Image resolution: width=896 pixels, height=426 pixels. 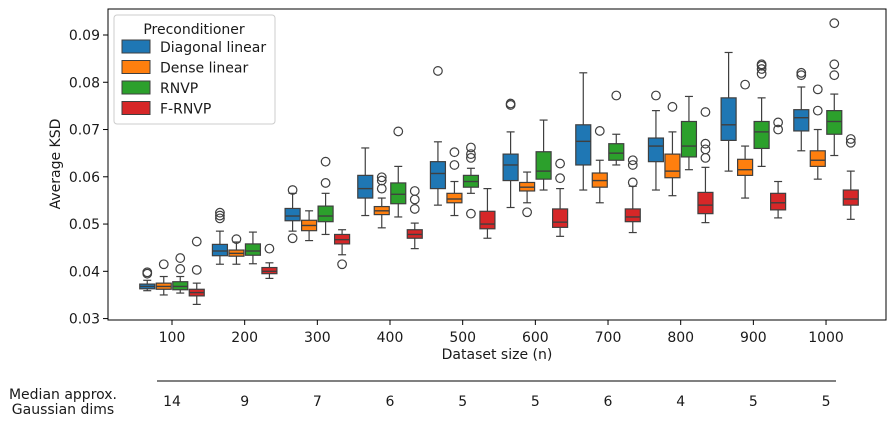 I want to click on legend-title: Preconditioner, so click(x=194, y=30).